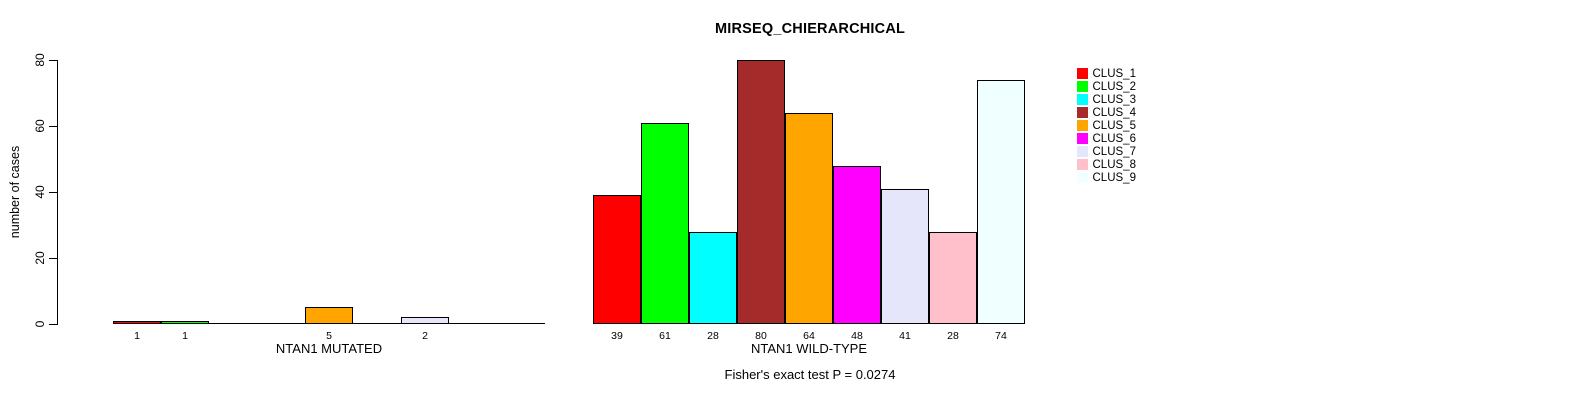 The height and width of the screenshot is (400, 1590). Describe the element at coordinates (57, 192) in the screenshot. I see `y-axis-line` at that location.